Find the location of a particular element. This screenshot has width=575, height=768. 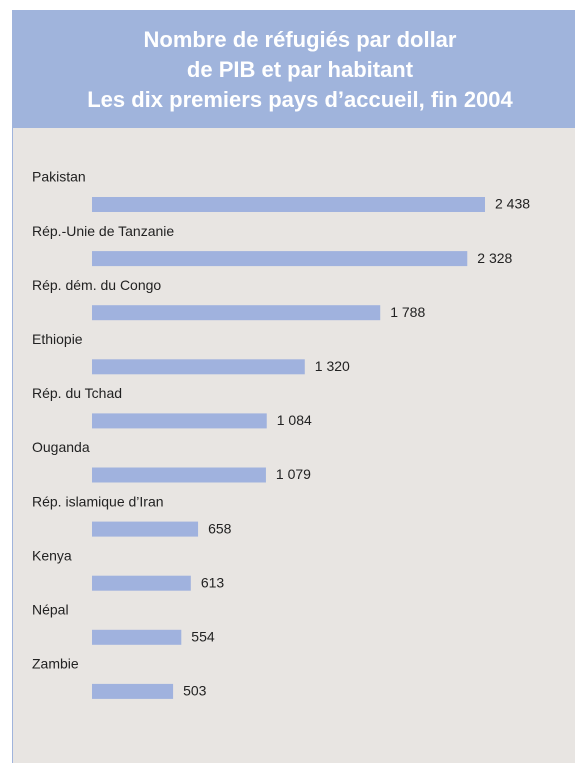

category-label: Pakistan is located at coordinates (59, 177).